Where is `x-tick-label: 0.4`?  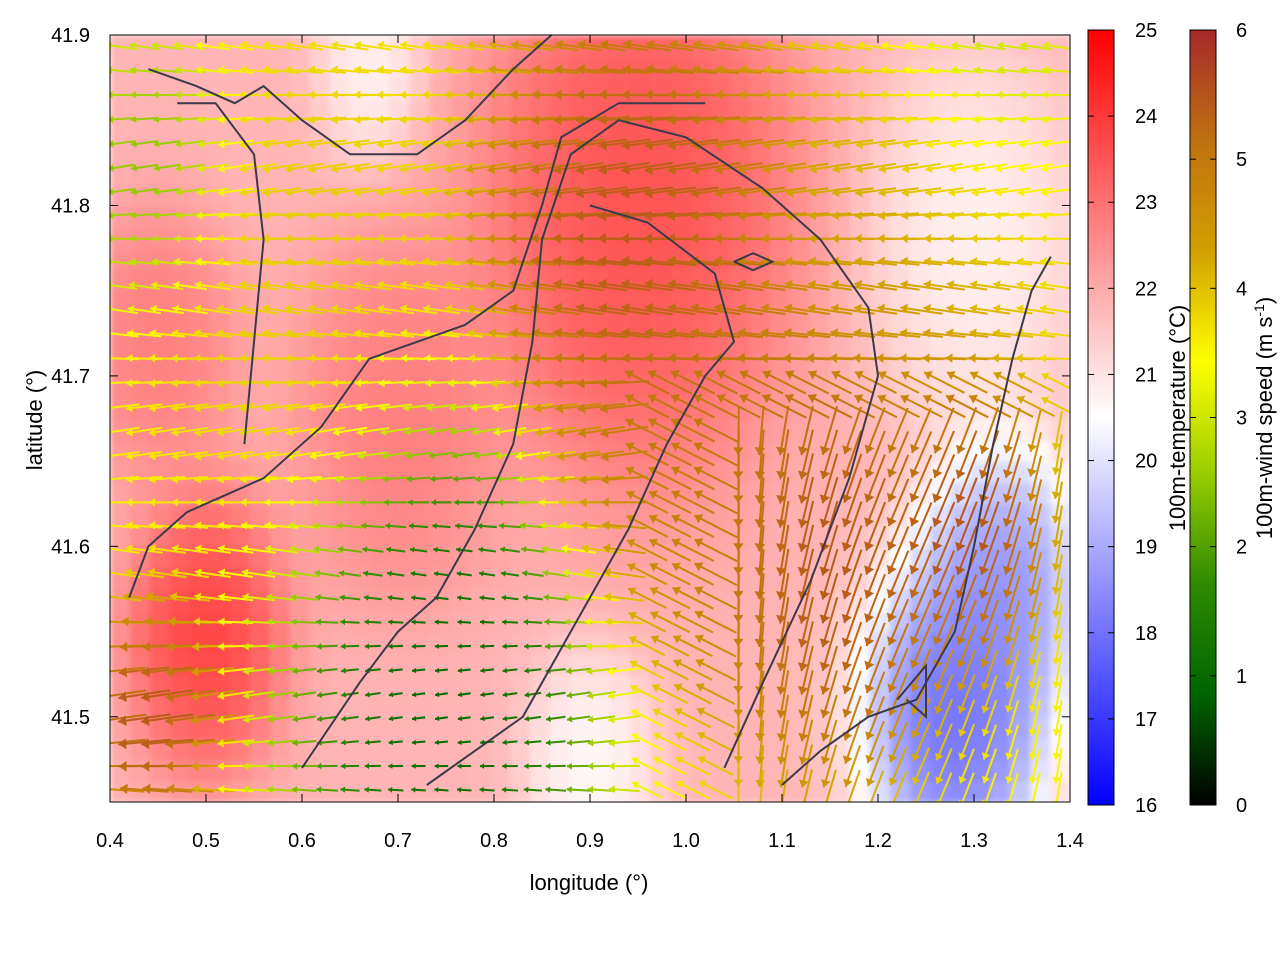
x-tick-label: 0.4 is located at coordinates (110, 841).